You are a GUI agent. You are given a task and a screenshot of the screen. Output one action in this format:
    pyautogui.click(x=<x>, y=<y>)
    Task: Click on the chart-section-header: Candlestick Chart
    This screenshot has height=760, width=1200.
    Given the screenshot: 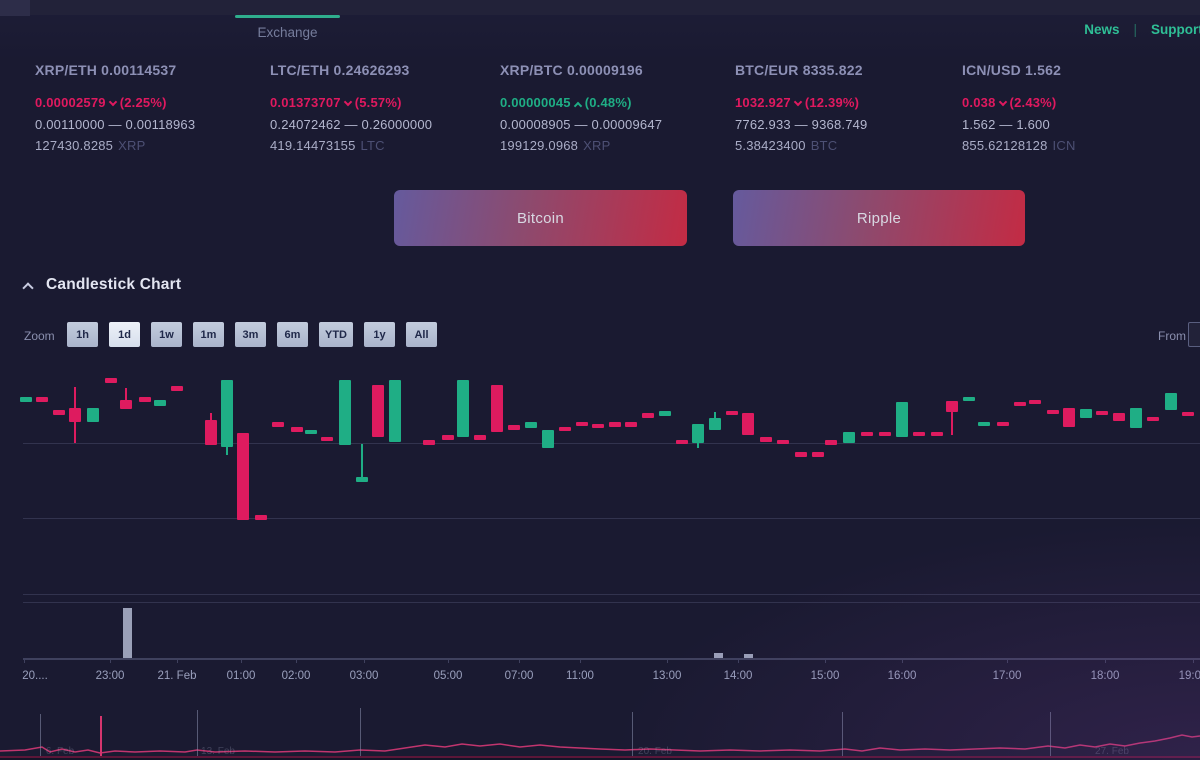 What is the action you would take?
    pyautogui.click(x=102, y=285)
    